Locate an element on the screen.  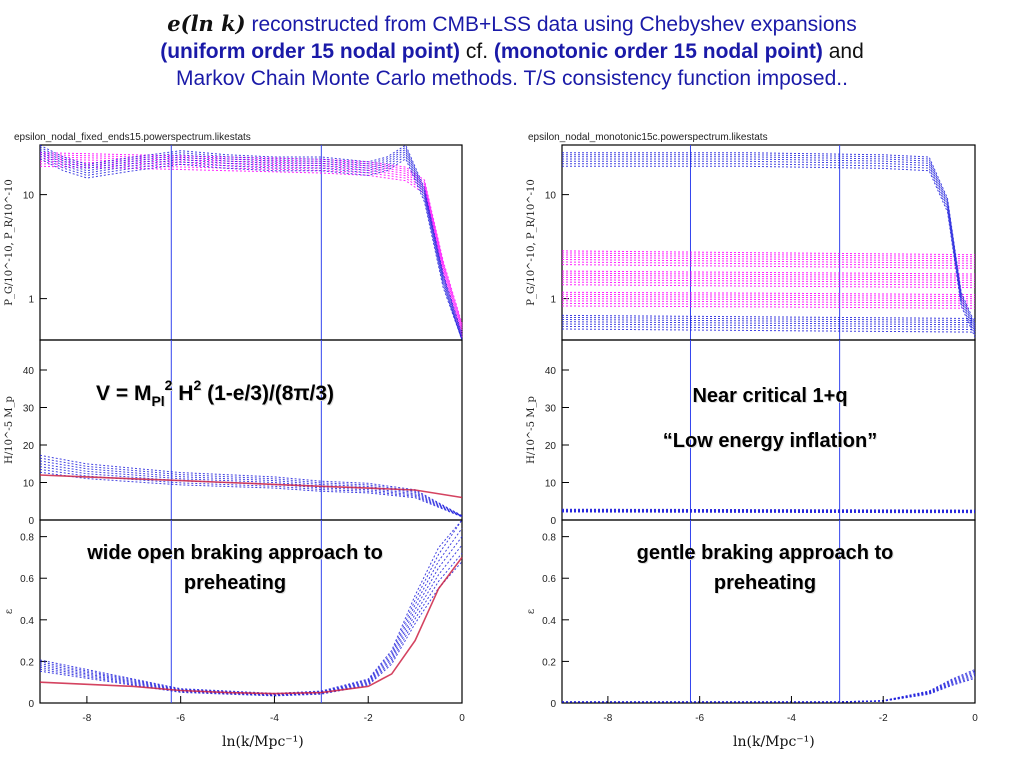
x-tick-label-right-2: -4 is located at coordinates (791, 718).